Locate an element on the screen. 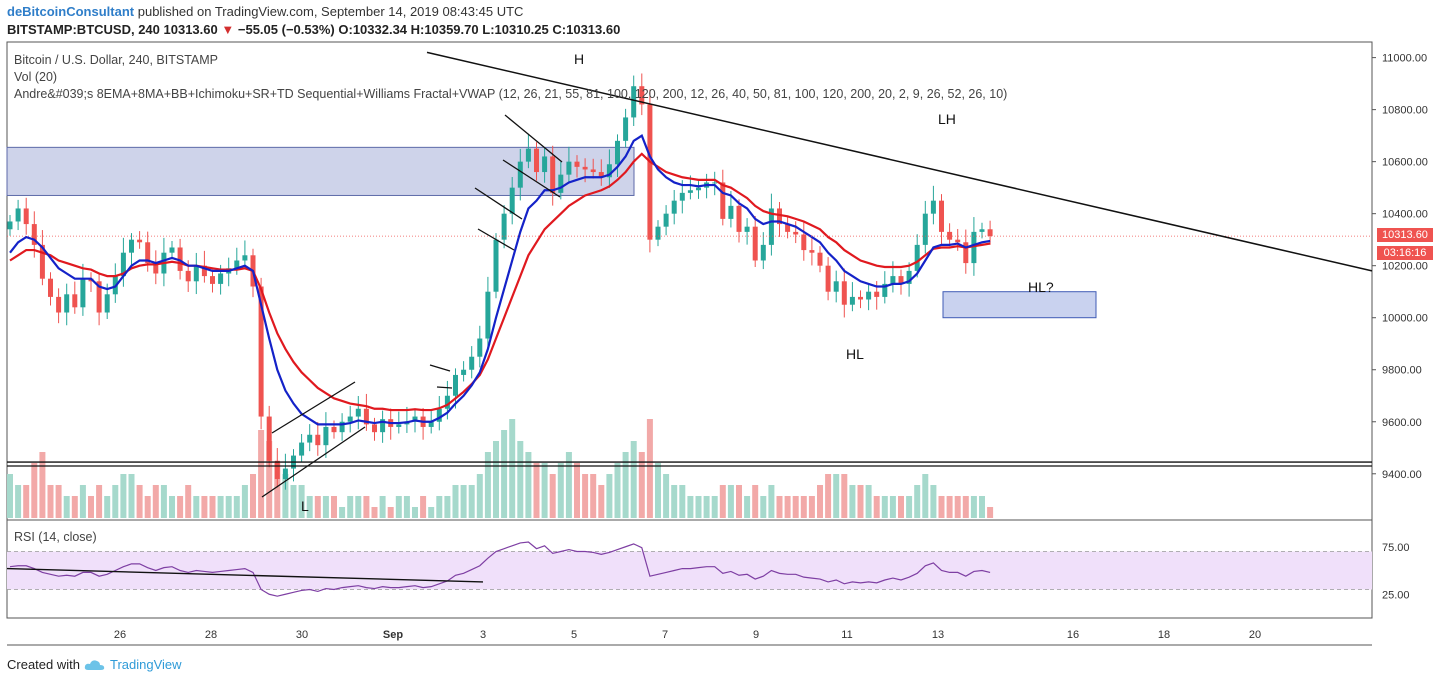 This screenshot has width=1444, height=683. volume-layer is located at coordinates (500, 468).